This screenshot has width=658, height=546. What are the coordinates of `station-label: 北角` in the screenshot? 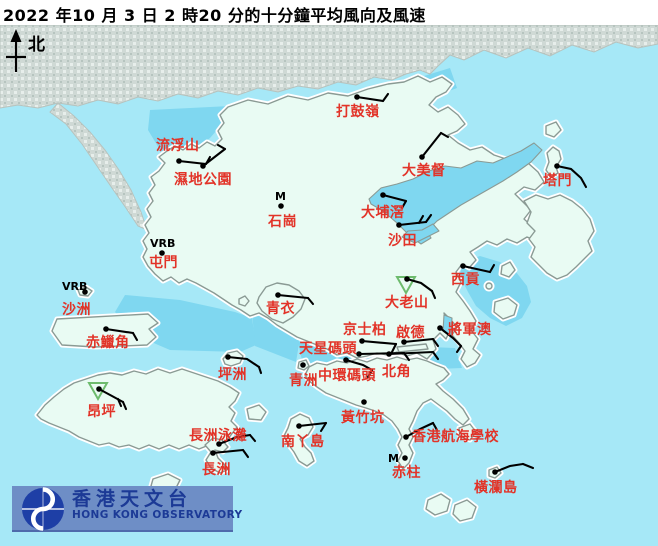 It's located at (396, 371).